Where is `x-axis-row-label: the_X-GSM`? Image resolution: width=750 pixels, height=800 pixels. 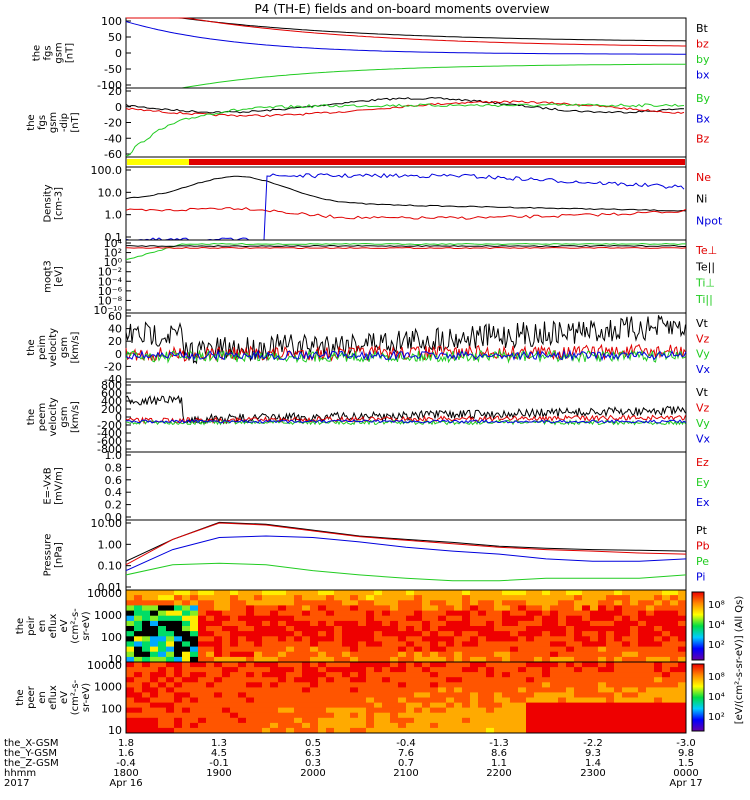
x-axis-row-label: the_X-GSM is located at coordinates (31, 743).